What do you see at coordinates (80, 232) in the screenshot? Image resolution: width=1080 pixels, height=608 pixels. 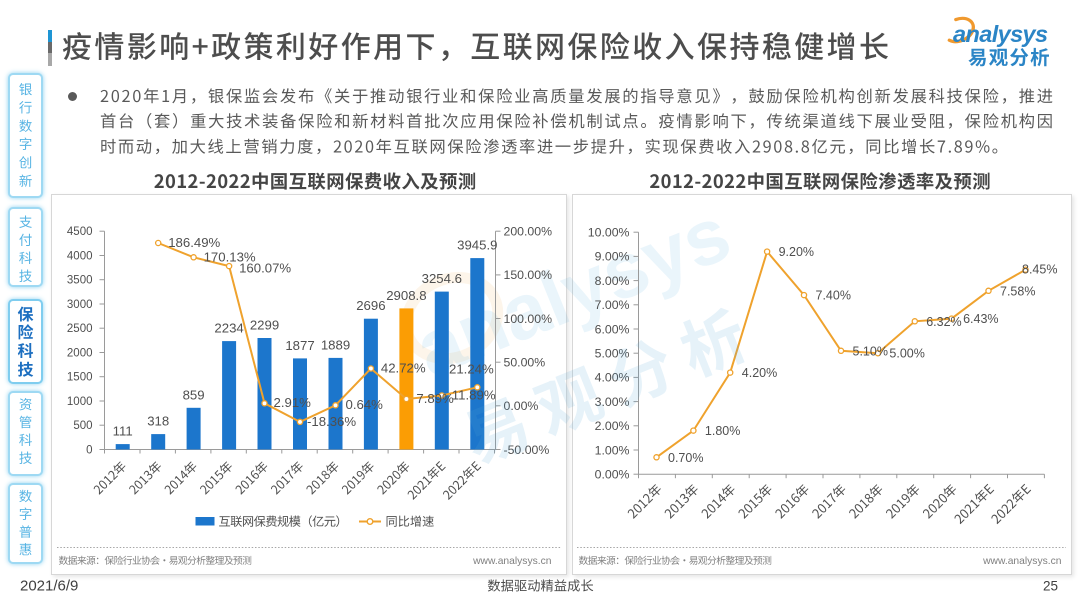 I see `svg-text: 4500` at bounding box center [80, 232].